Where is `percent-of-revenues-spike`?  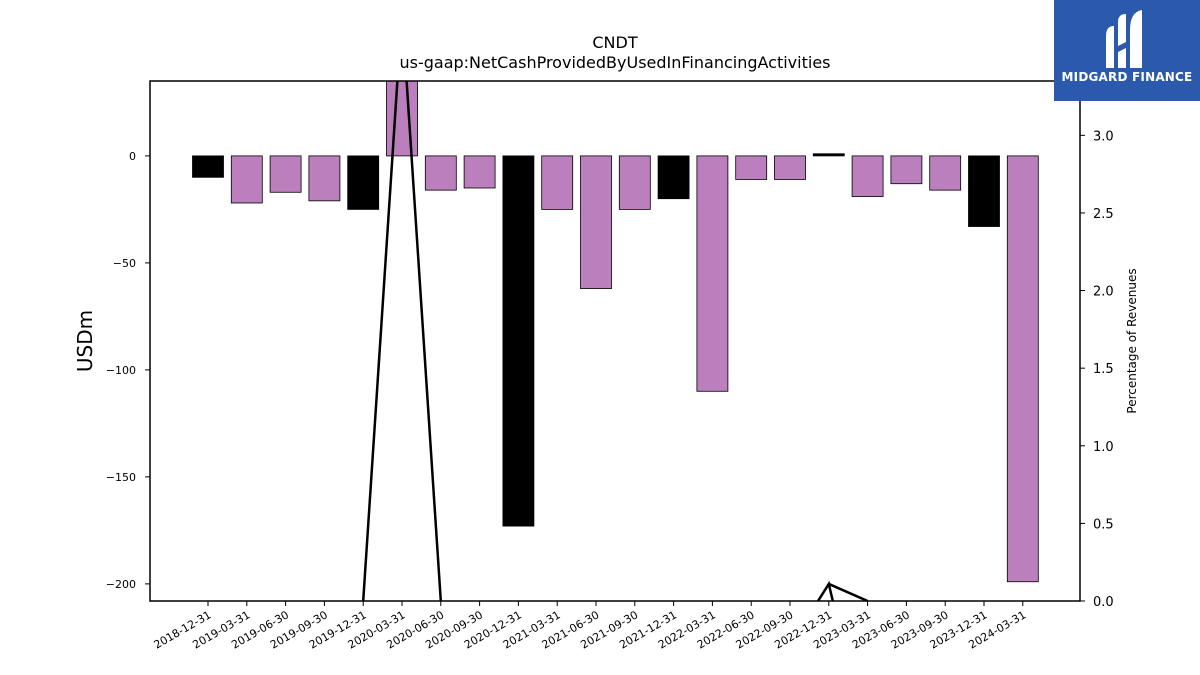
percent-of-revenues-spike is located at coordinates (825, 590).